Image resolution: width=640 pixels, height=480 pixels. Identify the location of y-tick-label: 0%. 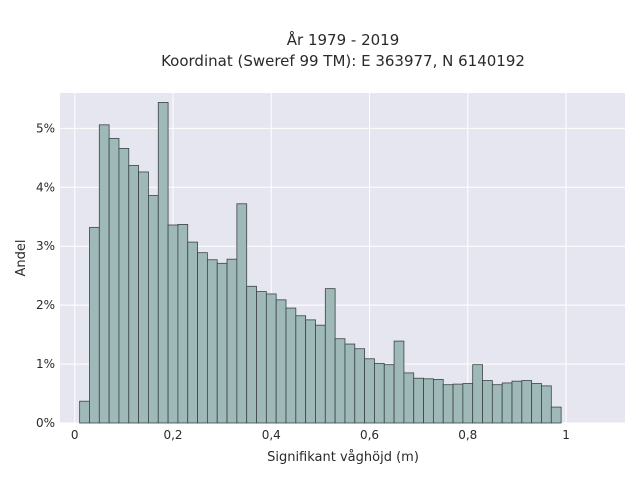
(45, 423).